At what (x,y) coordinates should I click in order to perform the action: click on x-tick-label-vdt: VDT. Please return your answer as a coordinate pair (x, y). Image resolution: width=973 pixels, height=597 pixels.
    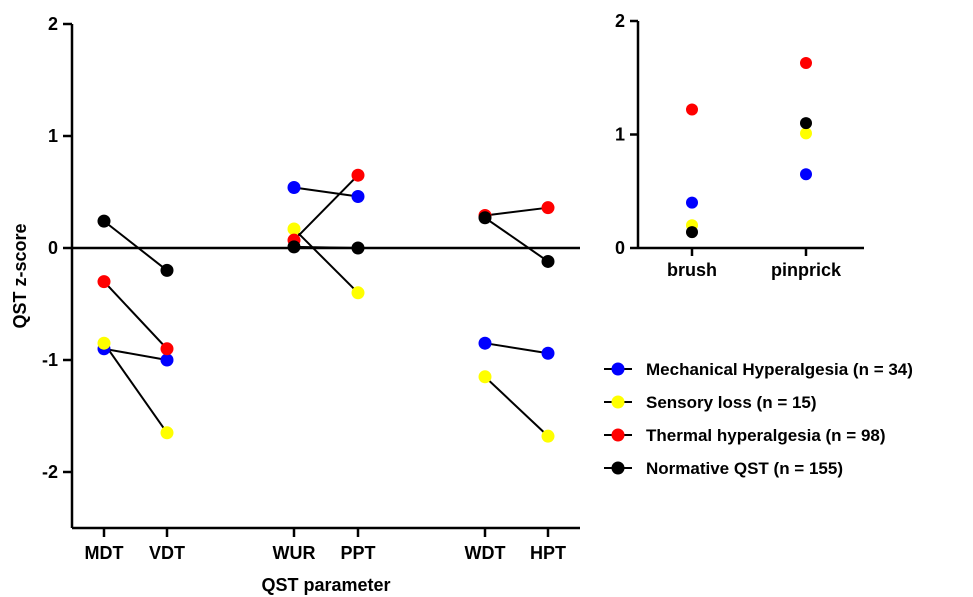
    Looking at the image, I should click on (167, 553).